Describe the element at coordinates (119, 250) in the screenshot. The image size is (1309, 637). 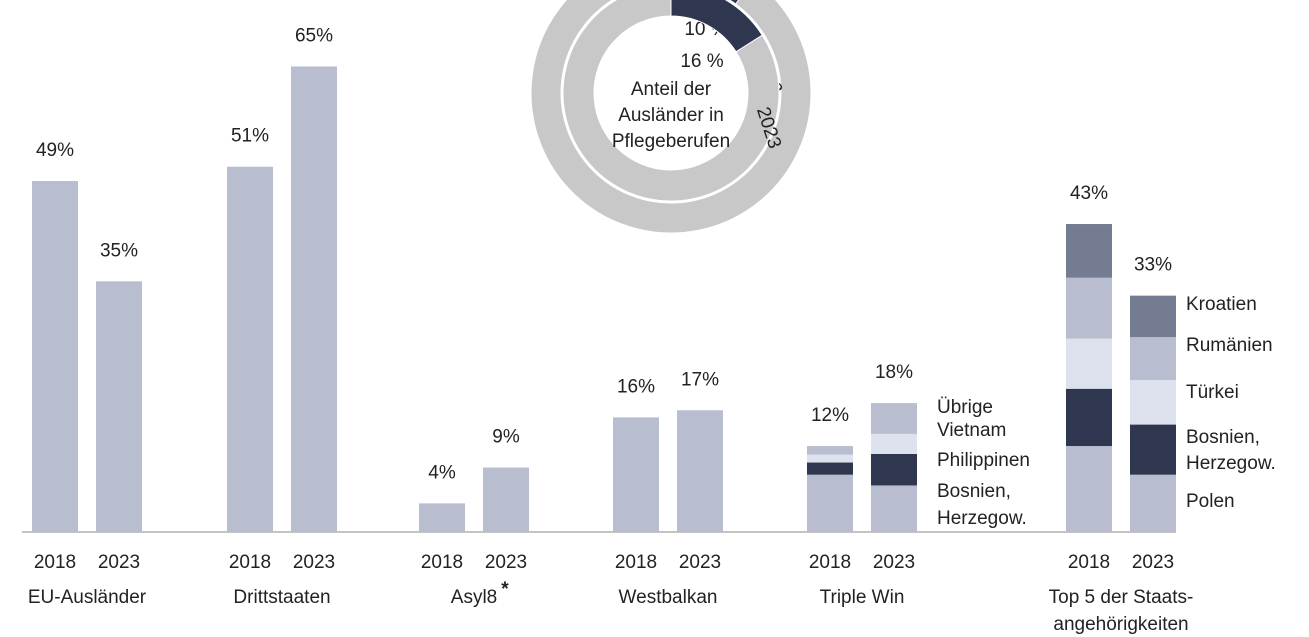
I see `value-label: 35%` at that location.